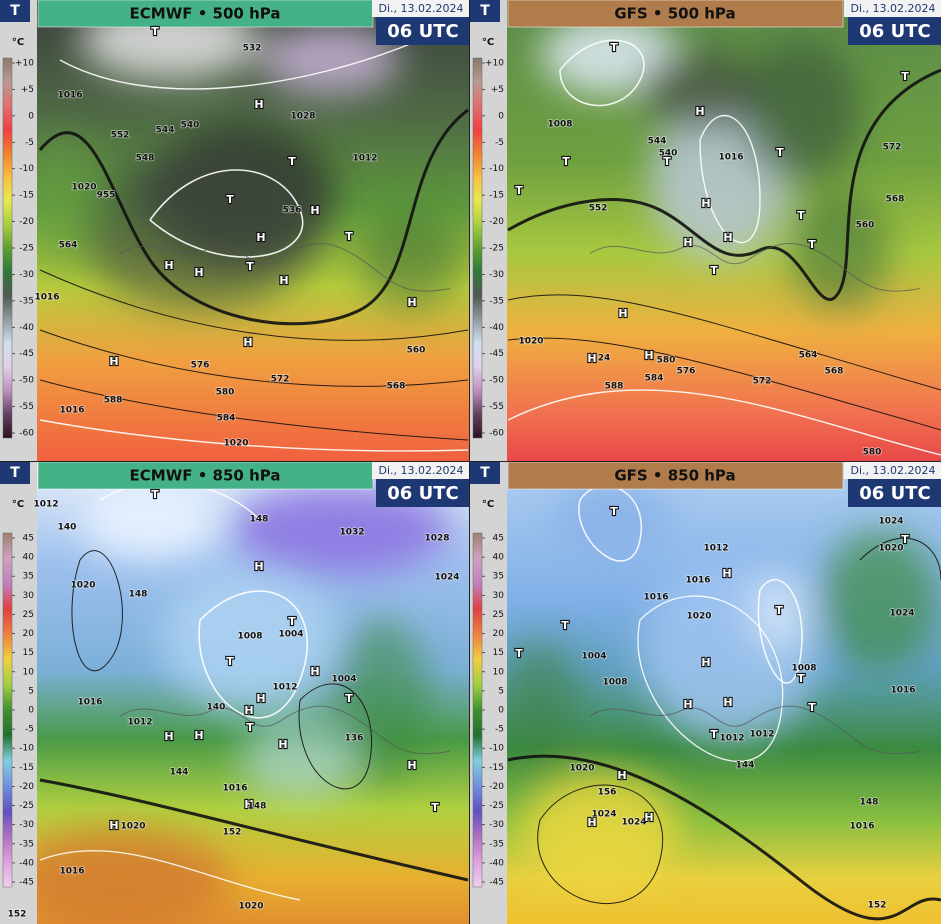 The image size is (941, 924). I want to click on badge-box, so click(485, 473).